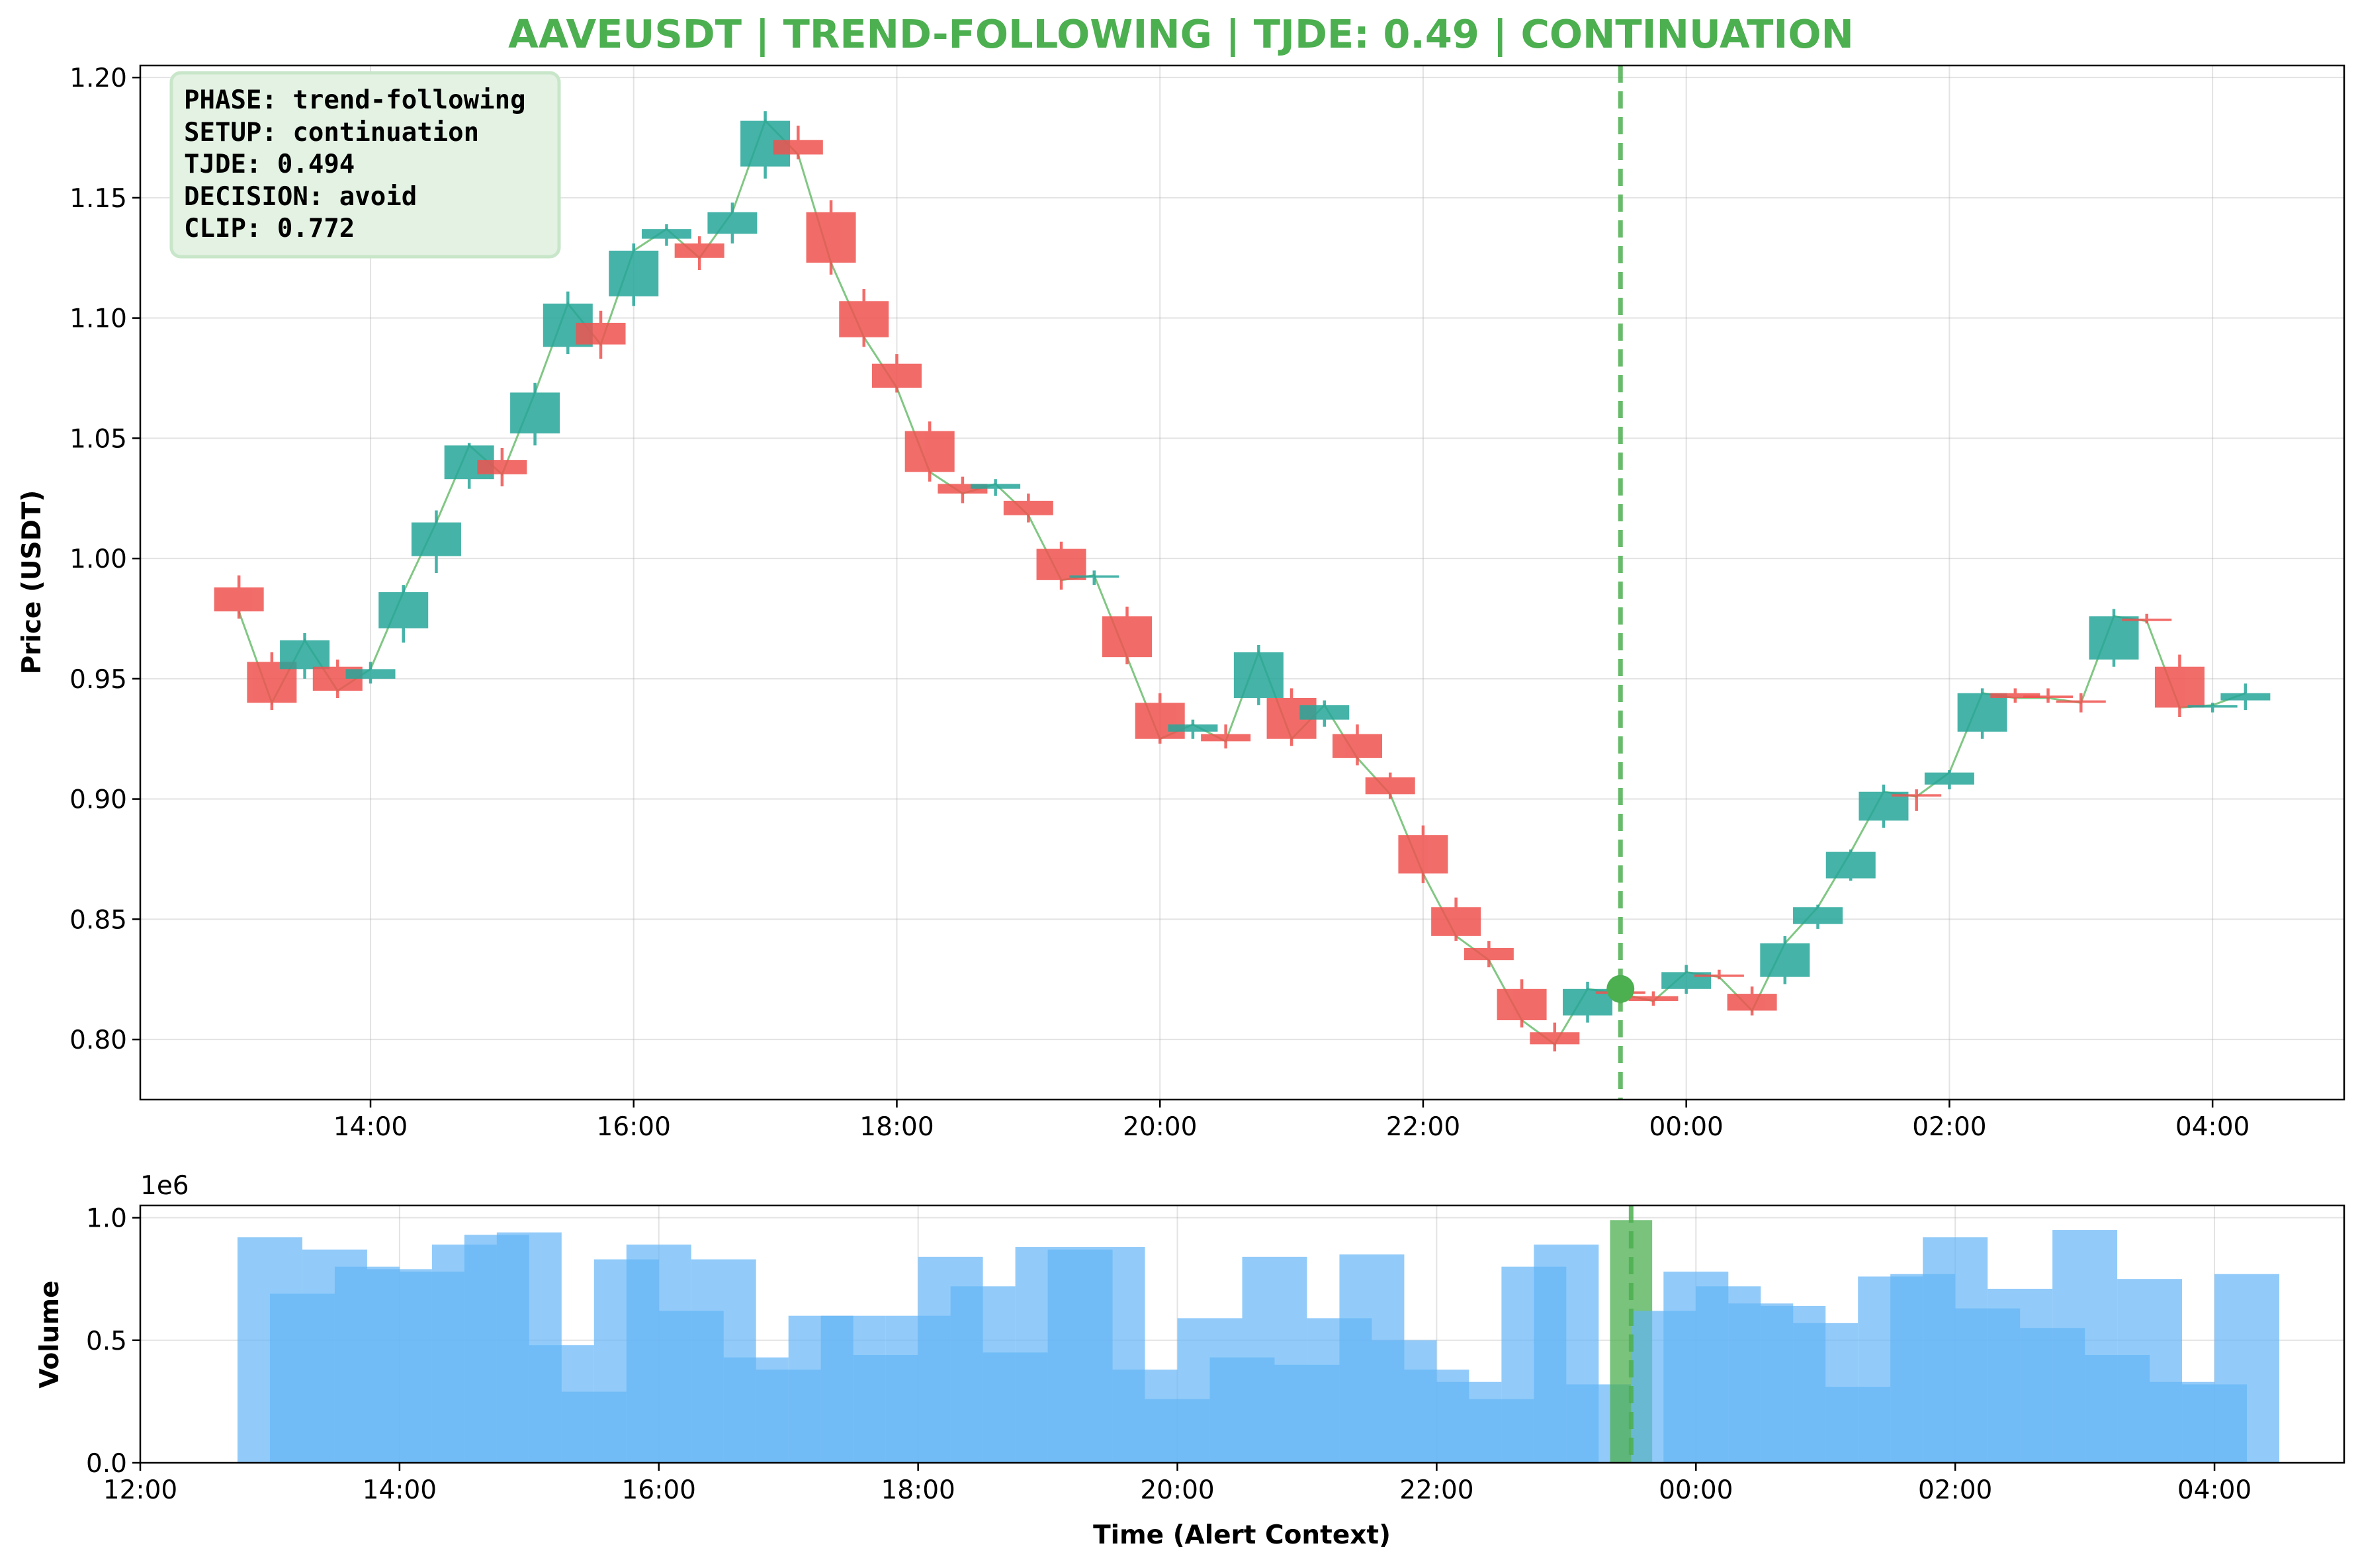  Describe the element at coordinates (106, 1464) in the screenshot. I see `volume-y-tick-label: 0.0` at that location.